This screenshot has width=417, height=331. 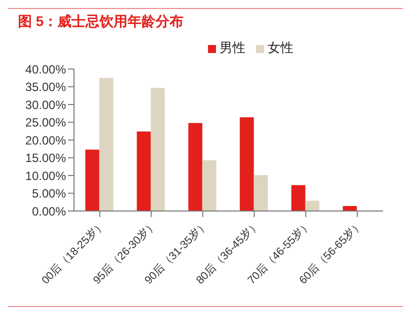 What do you see at coordinates (45, 140) in the screenshot?
I see `y-tick-label: 20.00%` at bounding box center [45, 140].